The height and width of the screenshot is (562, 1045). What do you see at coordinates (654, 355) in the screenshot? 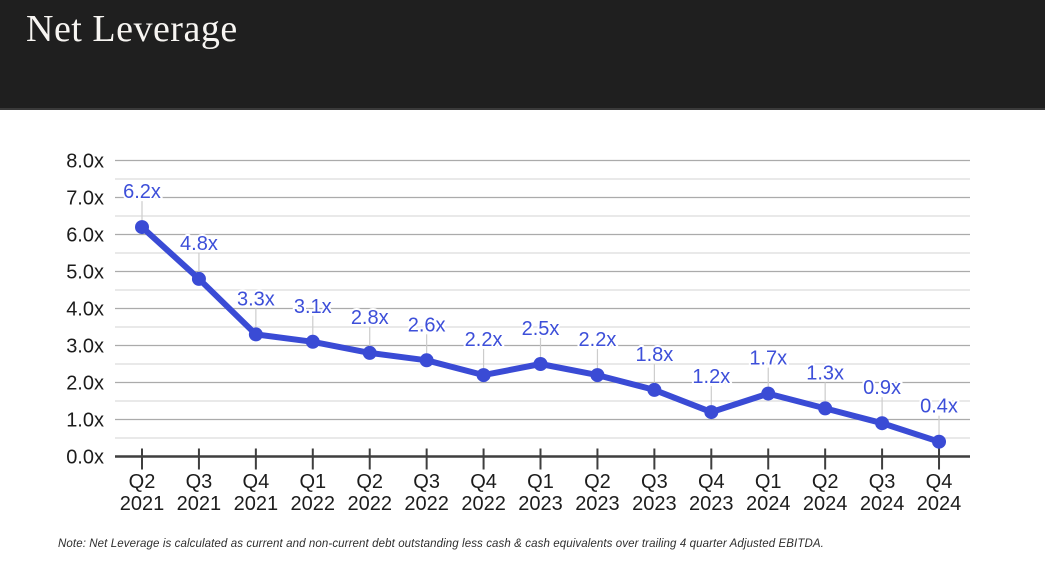
I see `data-point-label: 1.8x` at bounding box center [654, 355].